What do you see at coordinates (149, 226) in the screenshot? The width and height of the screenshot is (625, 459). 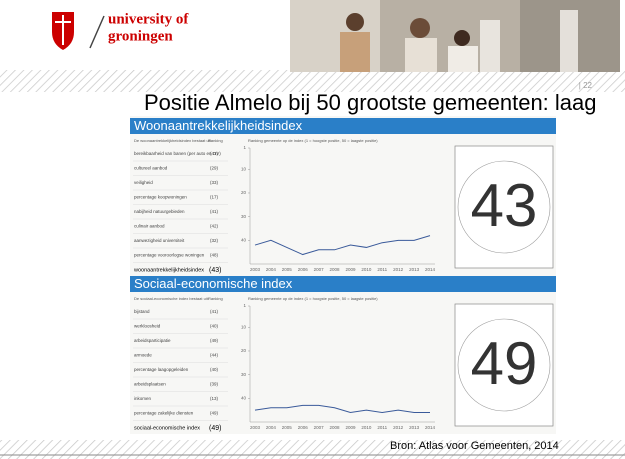 I see `row-label: culinair aanbod` at bounding box center [149, 226].